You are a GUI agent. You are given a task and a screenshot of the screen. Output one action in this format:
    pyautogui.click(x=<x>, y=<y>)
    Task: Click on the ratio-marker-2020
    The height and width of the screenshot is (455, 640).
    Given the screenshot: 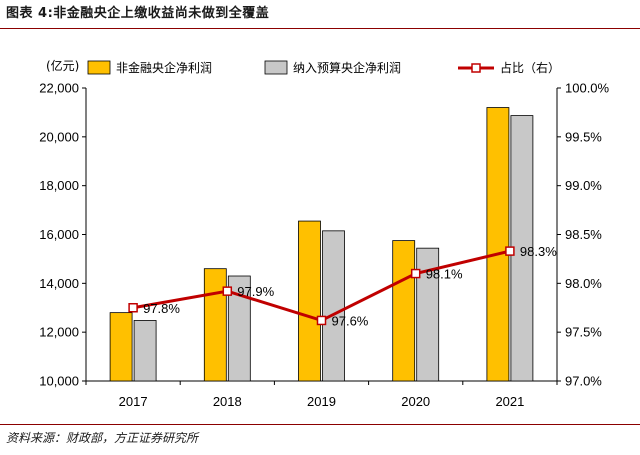 What is the action you would take?
    pyautogui.click(x=415, y=273)
    